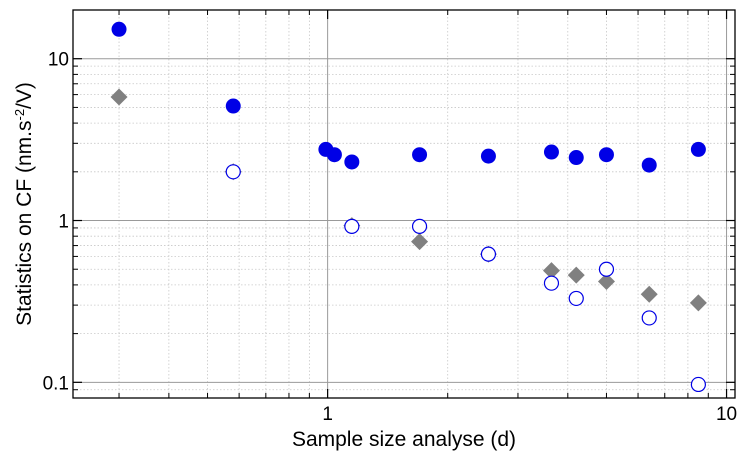 The height and width of the screenshot is (453, 747). Describe the element at coordinates (24, 223) in the screenshot. I see `y-axis-title-main: Statistics on CF (nm.s` at that location.